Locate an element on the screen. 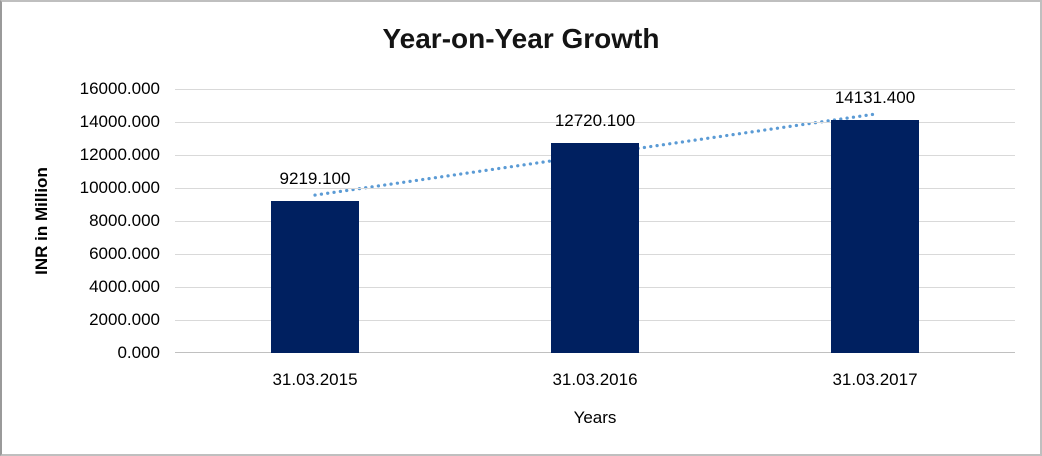 This screenshot has height=456, width=1042. y-tick-label: 12000.000 is located at coordinates (119, 154).